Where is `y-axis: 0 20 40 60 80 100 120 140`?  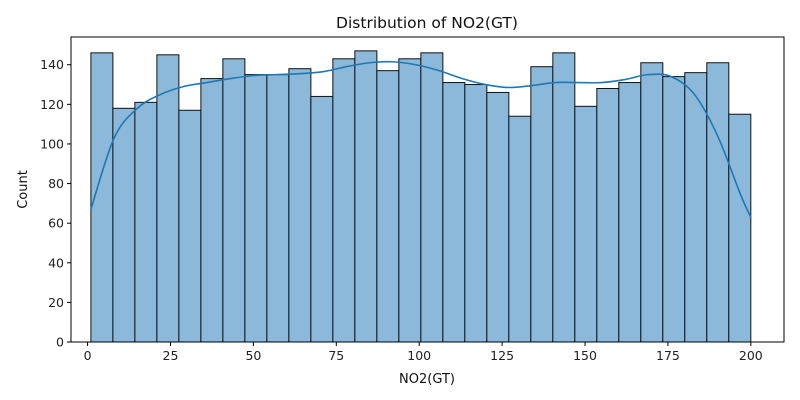 y-axis: 0 20 40 60 80 100 120 140 is located at coordinates (55, 203).